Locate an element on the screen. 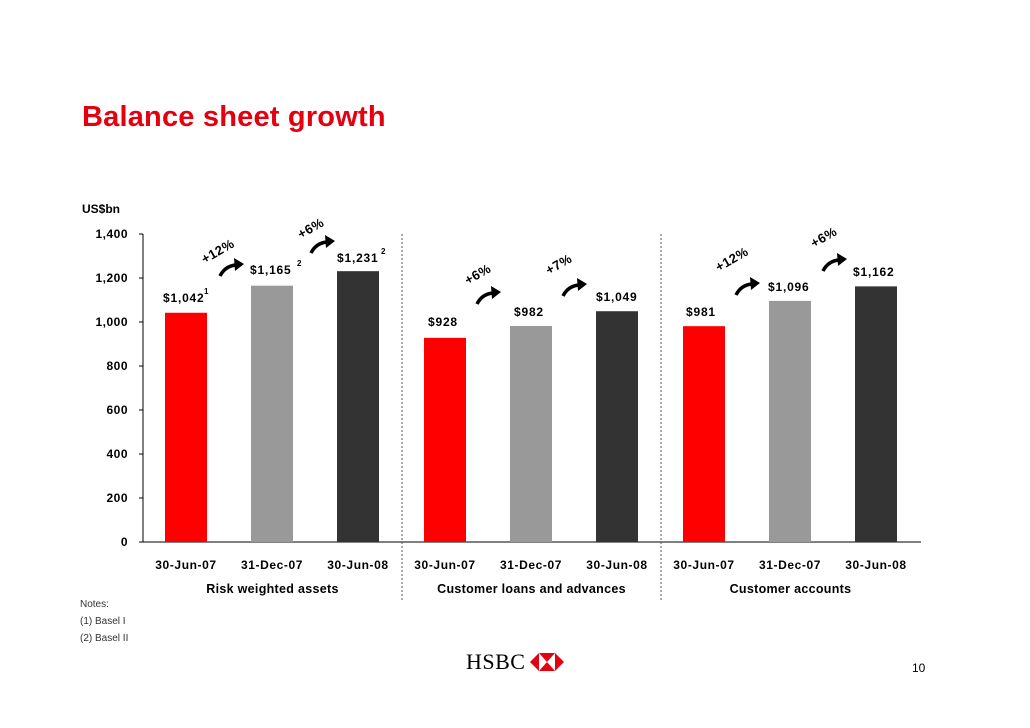  data-label: $982 is located at coordinates (529, 312).